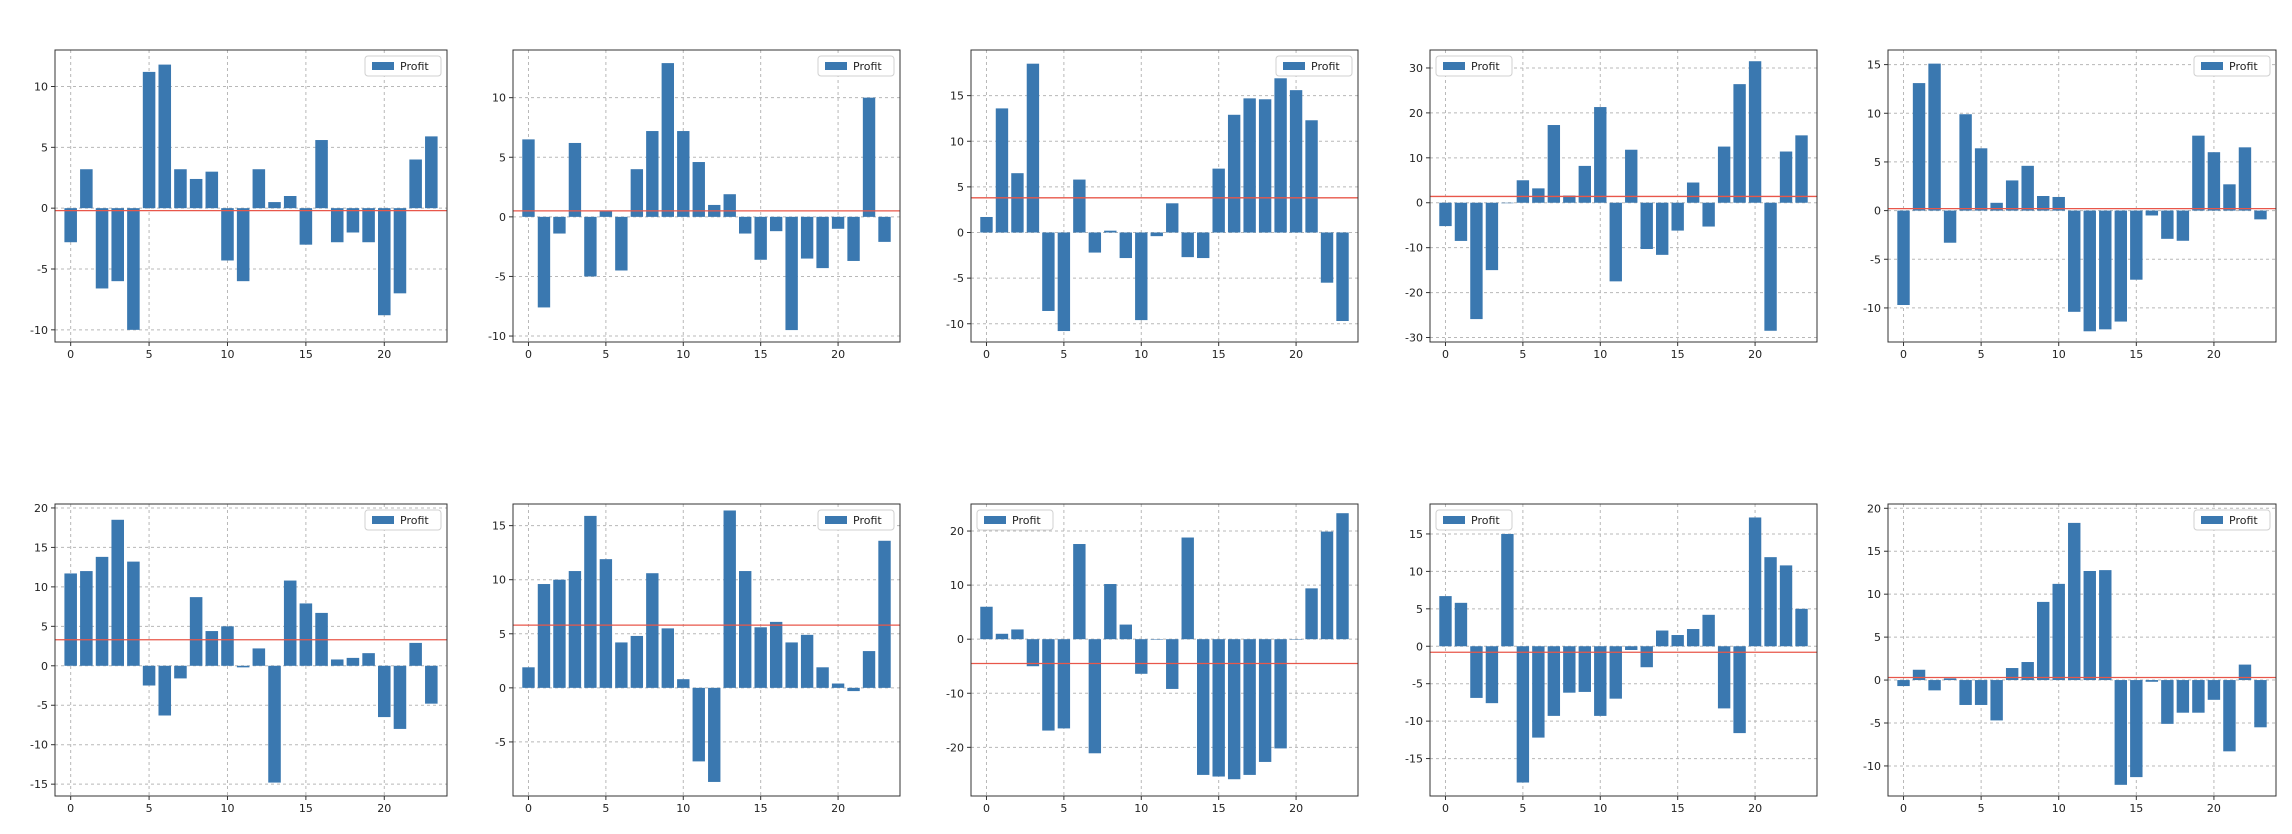 This screenshot has width=2292, height=834. What do you see at coordinates (1296, 808) in the screenshot?
I see `x-tick-label: 20` at bounding box center [1296, 808].